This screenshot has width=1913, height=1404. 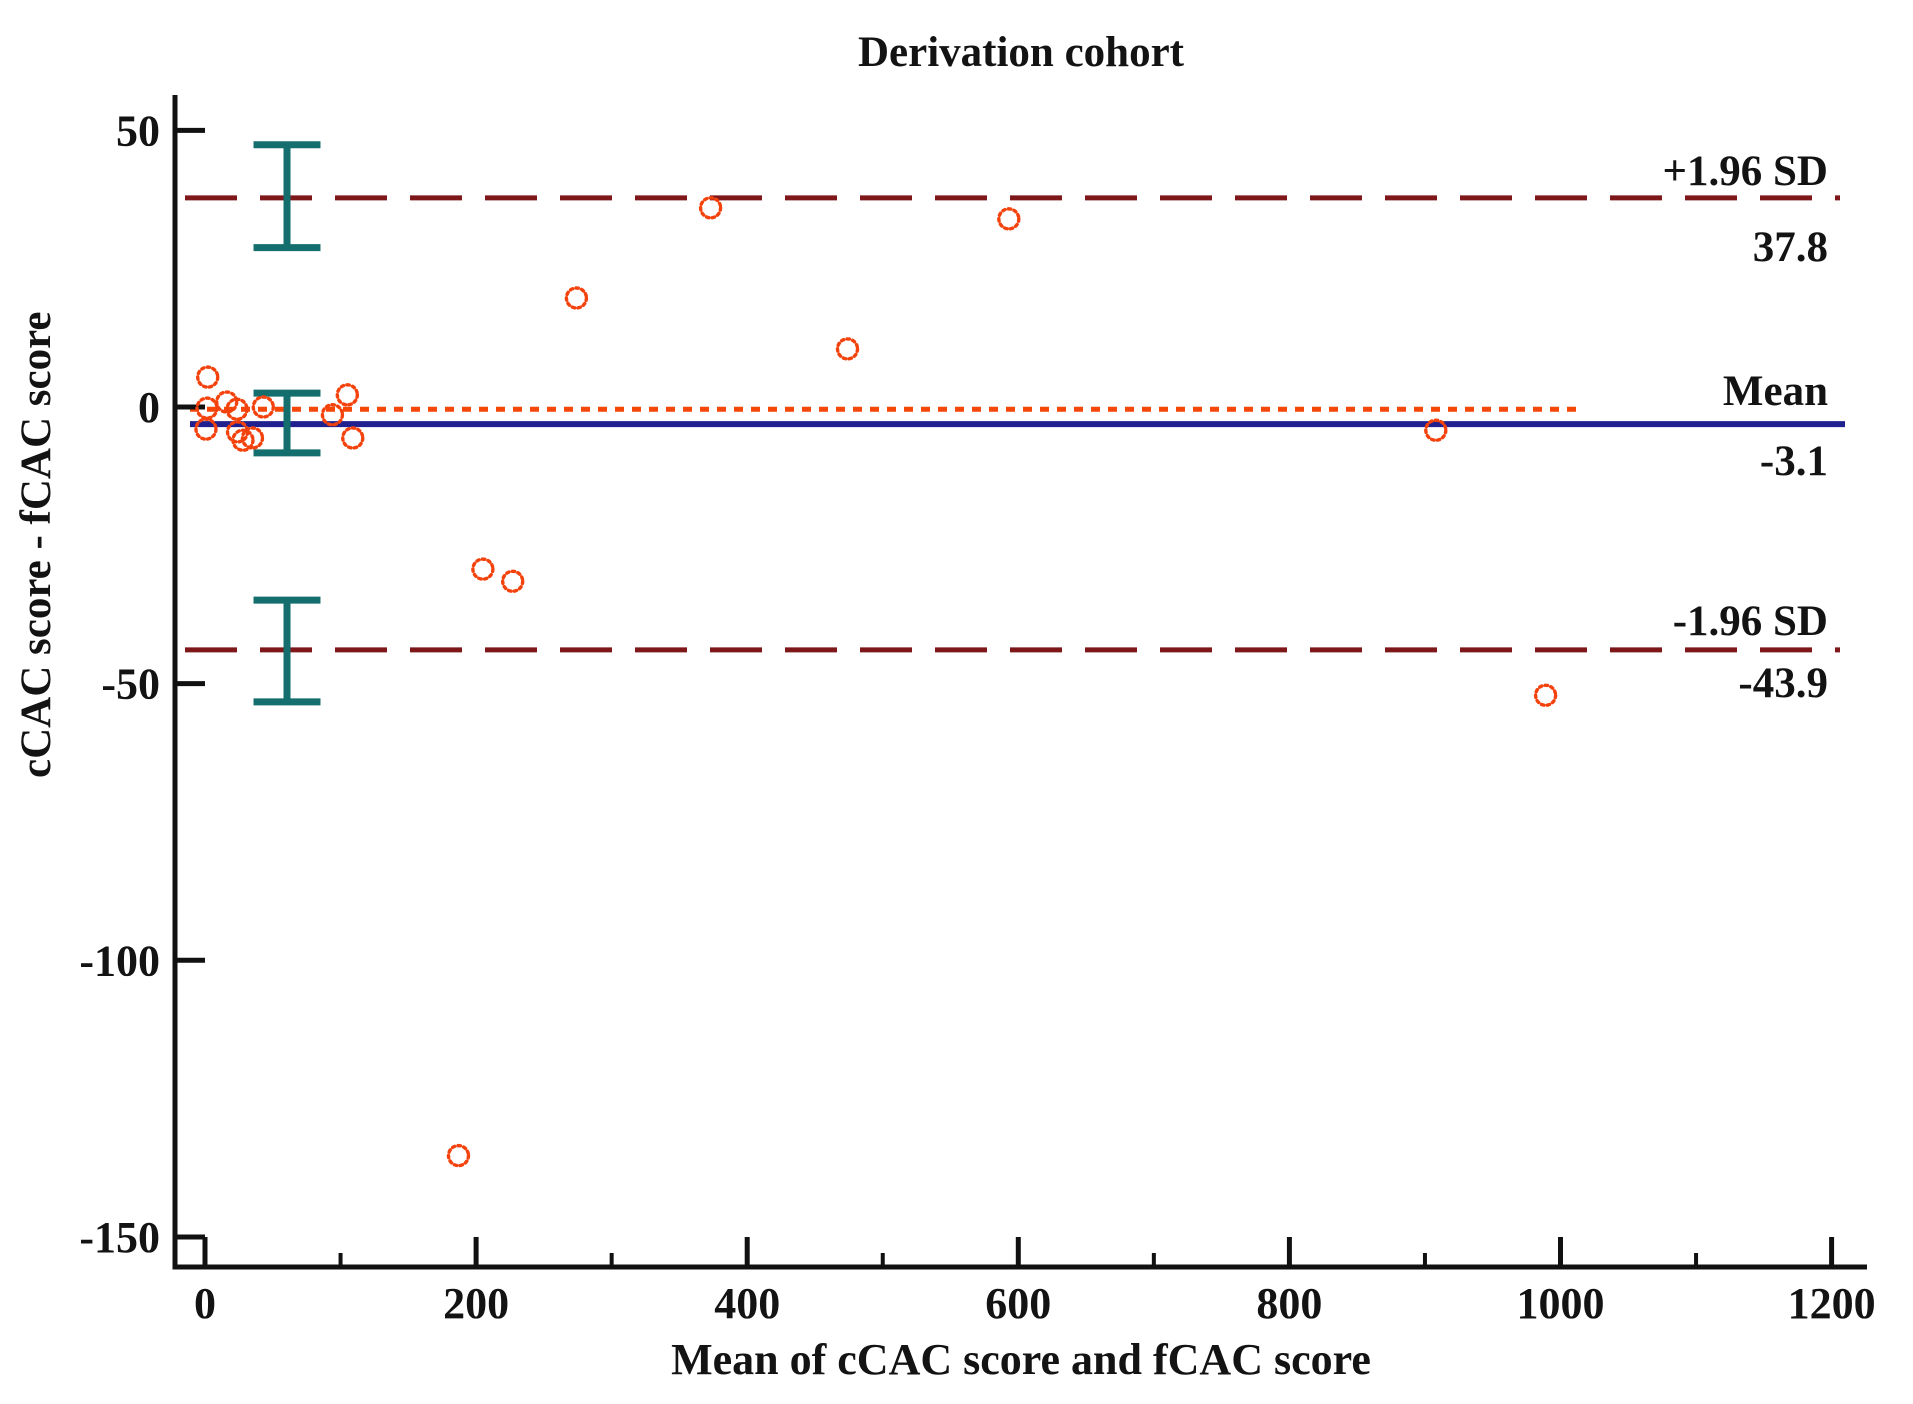 I want to click on mean-line-label: Mean, so click(x=1775, y=391).